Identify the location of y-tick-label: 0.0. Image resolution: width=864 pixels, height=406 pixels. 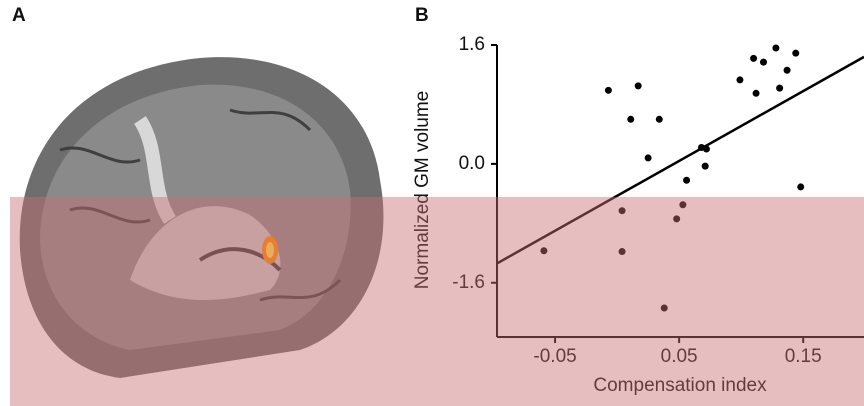
(472, 163).